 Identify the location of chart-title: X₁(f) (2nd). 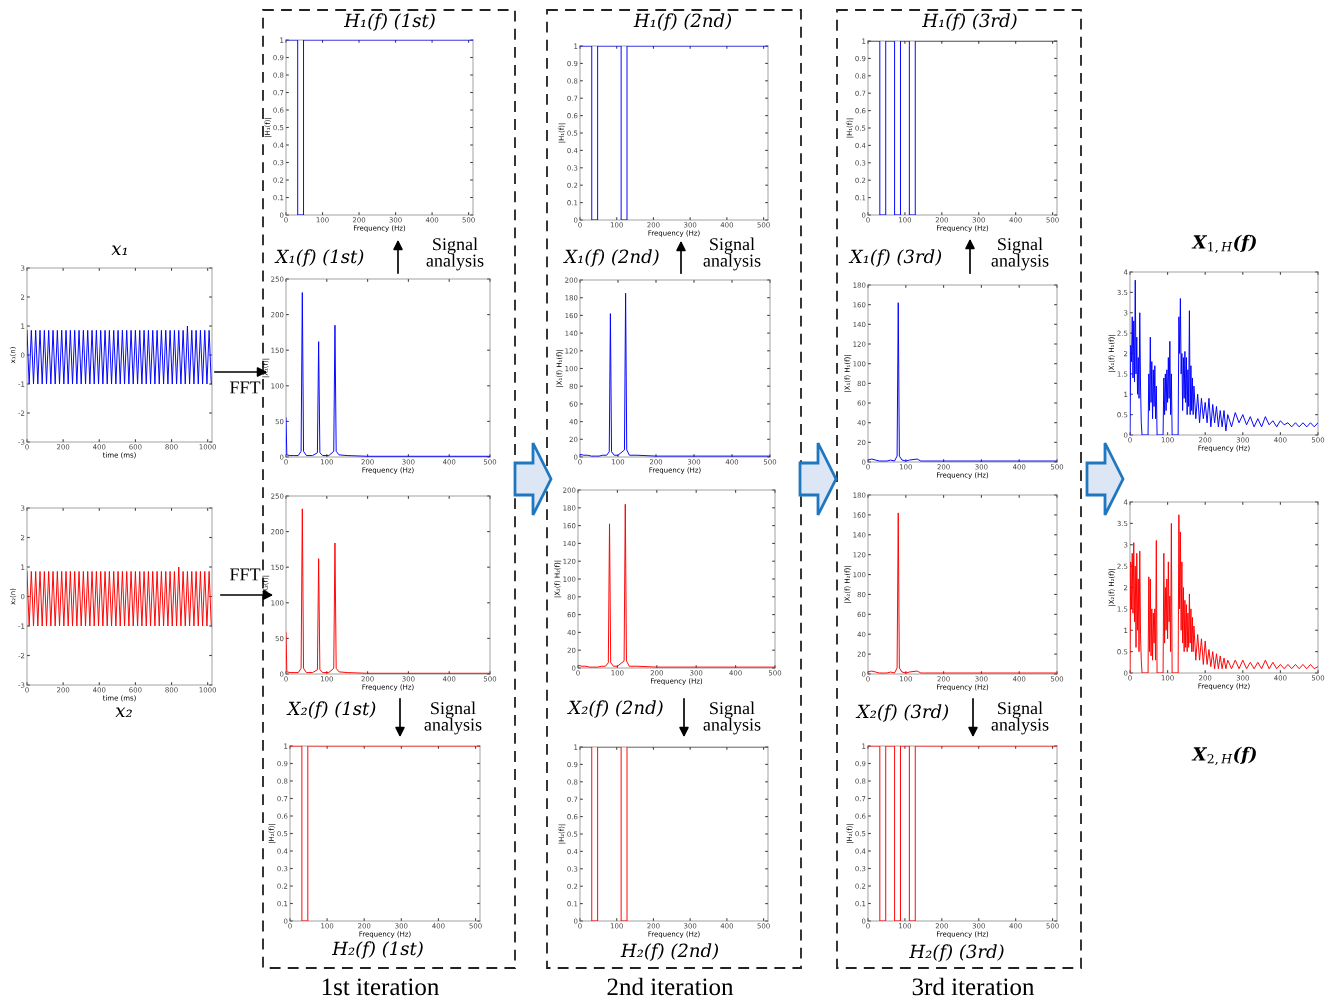
(611, 258).